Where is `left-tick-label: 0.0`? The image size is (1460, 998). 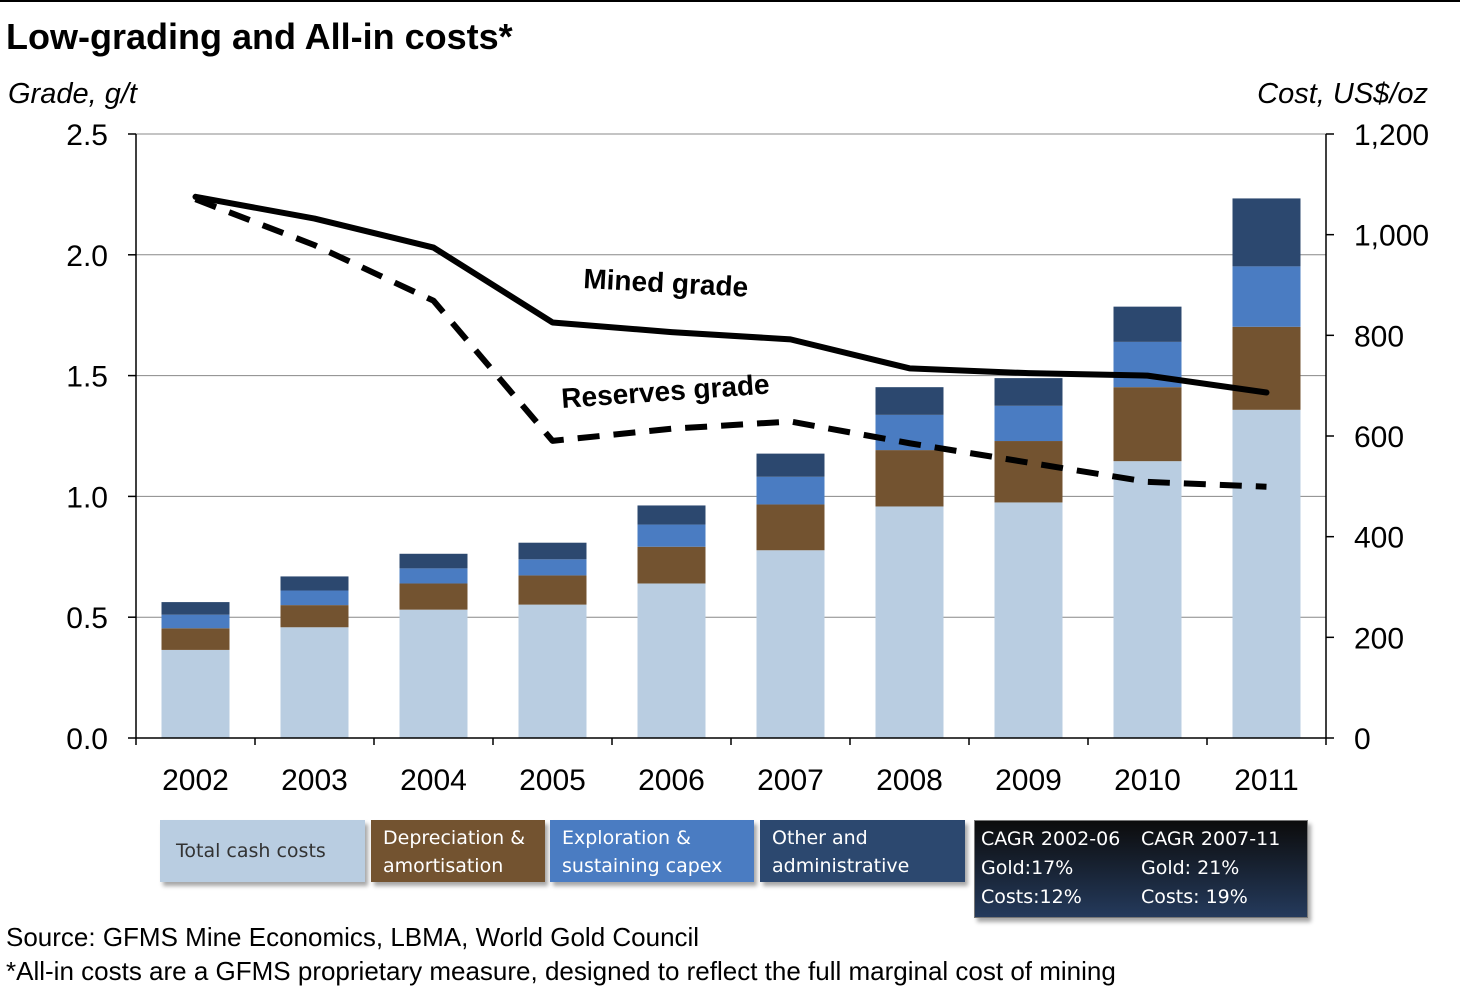 left-tick-label: 0.0 is located at coordinates (87, 739).